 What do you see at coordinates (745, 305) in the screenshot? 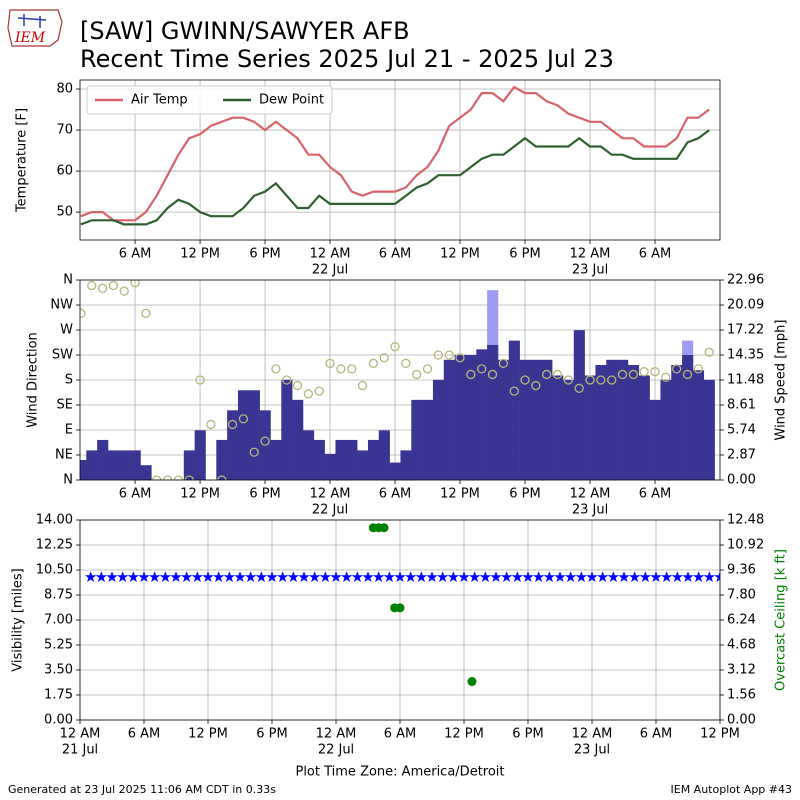
I see `y2-tick-label: 20.09` at bounding box center [745, 305].